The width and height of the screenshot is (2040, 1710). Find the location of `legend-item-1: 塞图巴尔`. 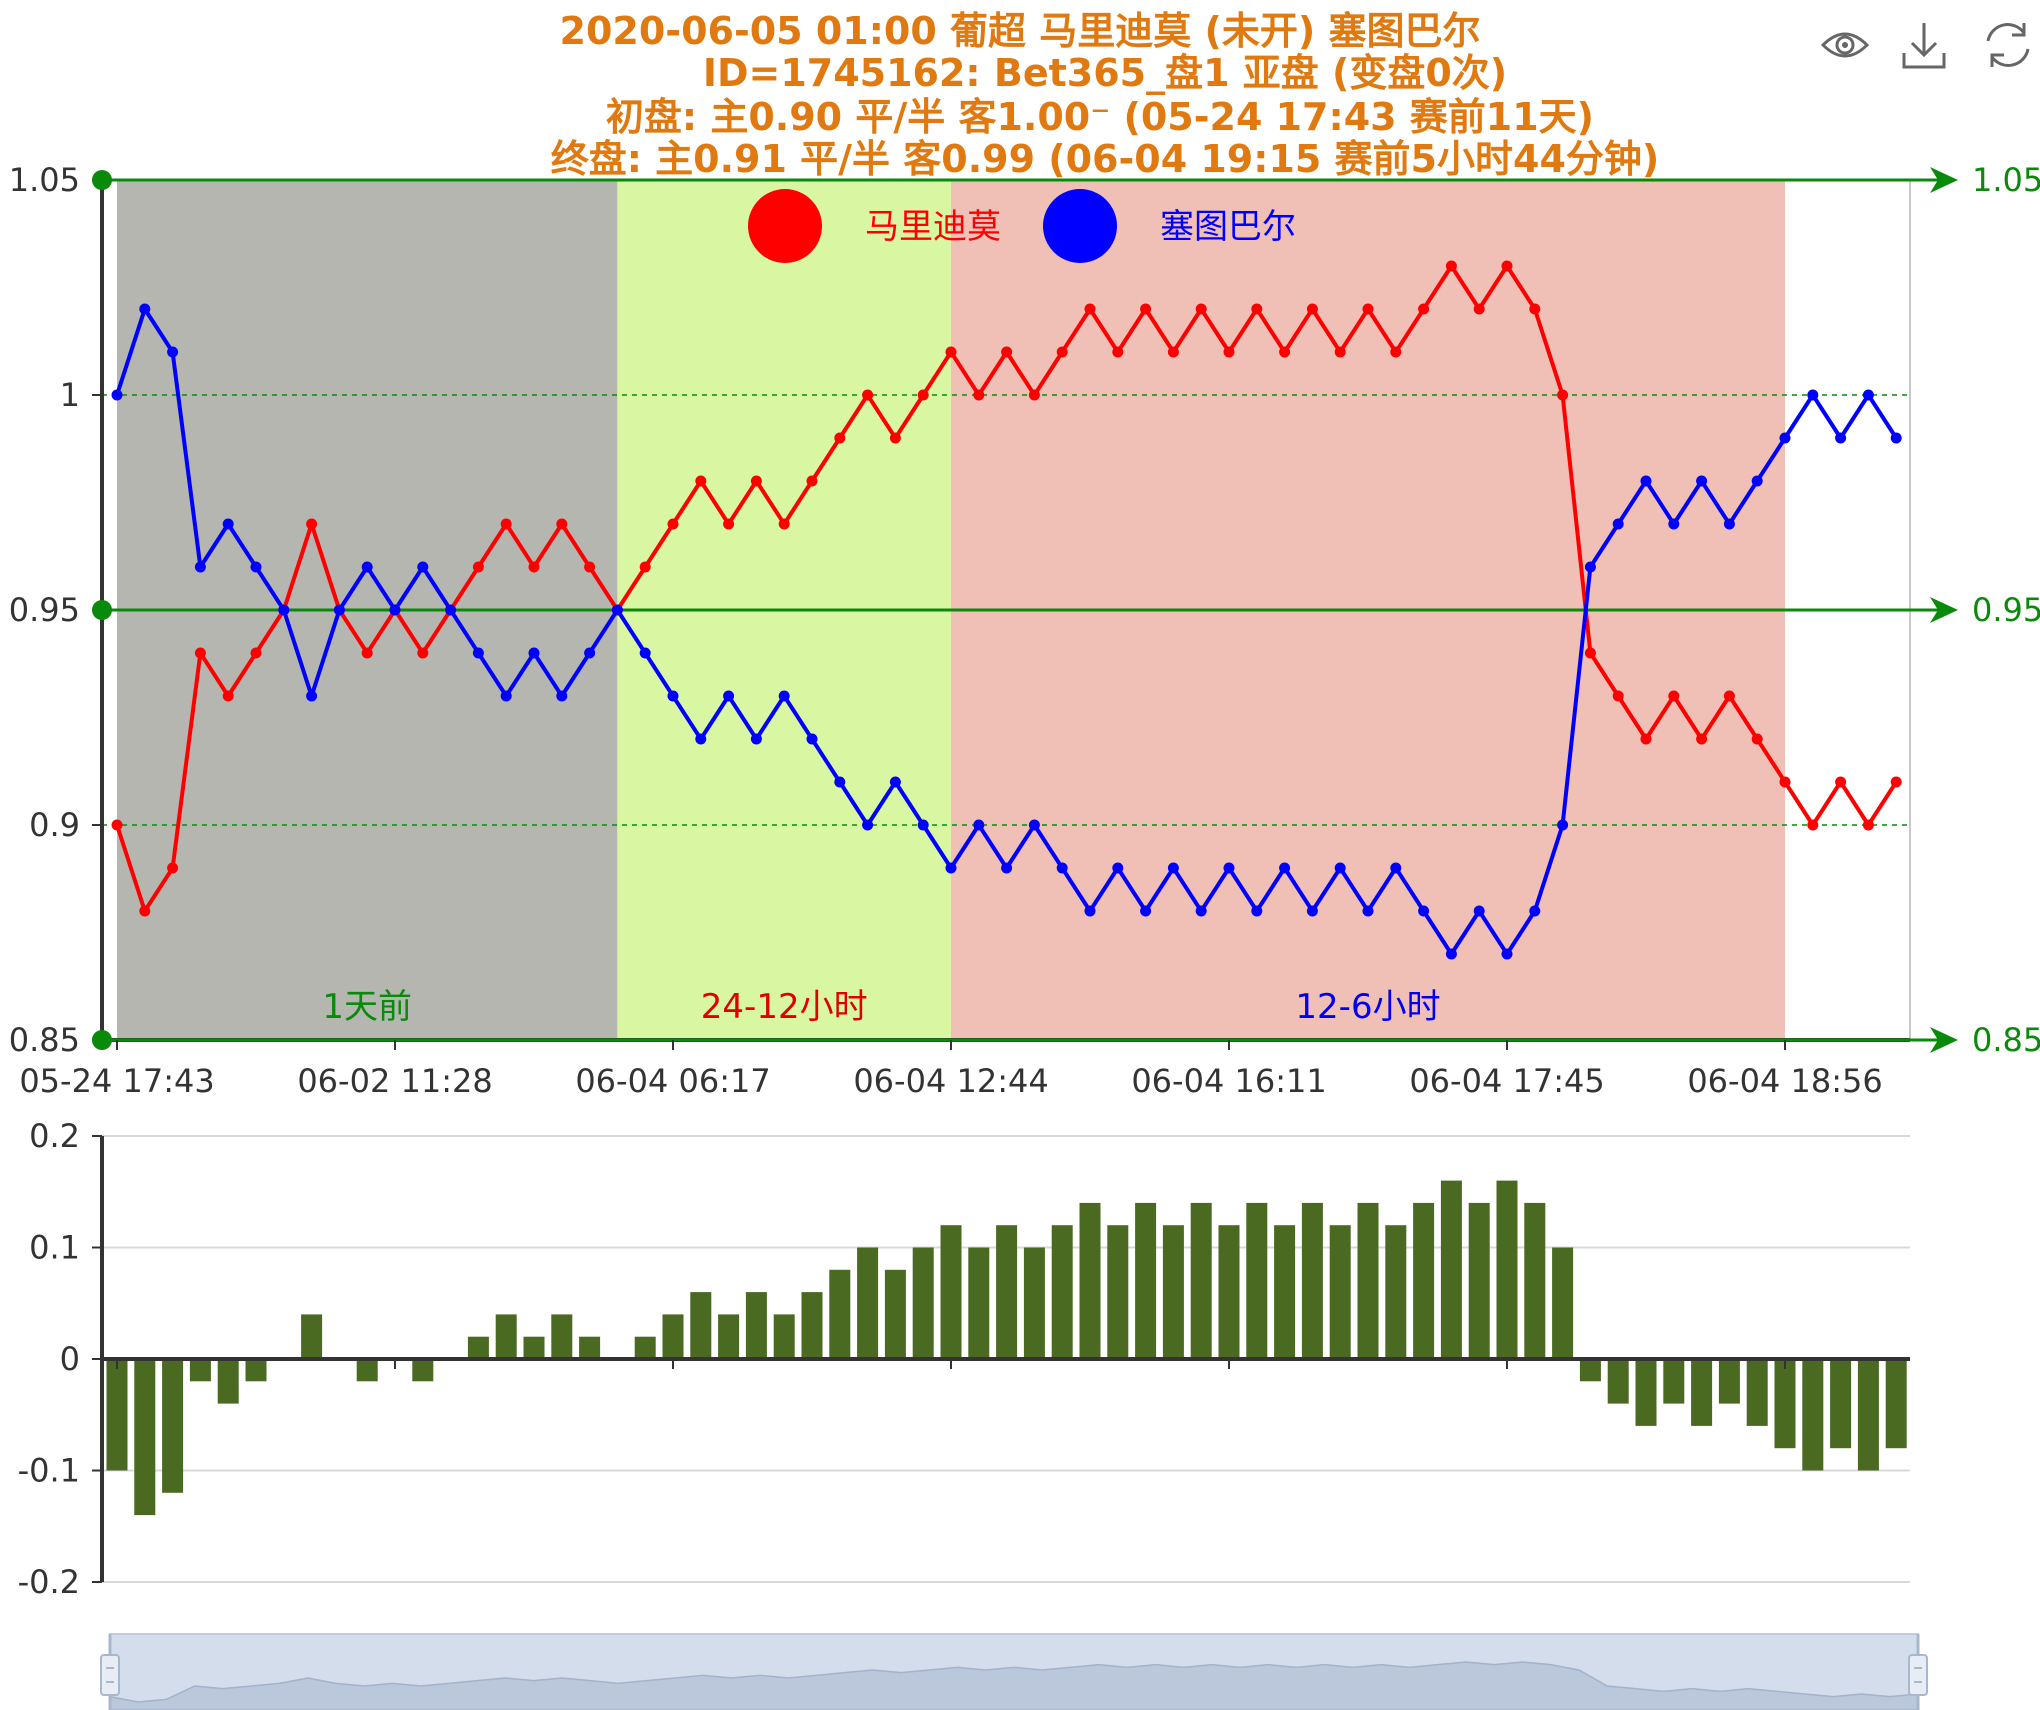

legend-item-1: 塞图巴尔 is located at coordinates (1169, 226).